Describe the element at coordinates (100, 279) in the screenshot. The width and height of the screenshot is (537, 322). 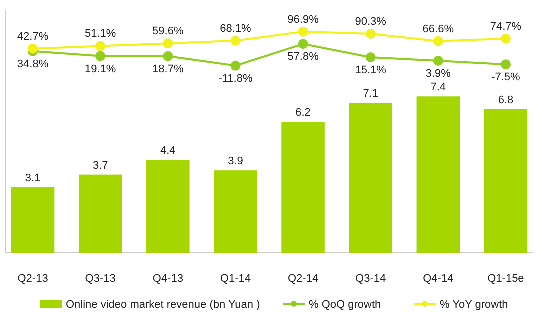
I see `x-tick-label: Q3-13` at that location.